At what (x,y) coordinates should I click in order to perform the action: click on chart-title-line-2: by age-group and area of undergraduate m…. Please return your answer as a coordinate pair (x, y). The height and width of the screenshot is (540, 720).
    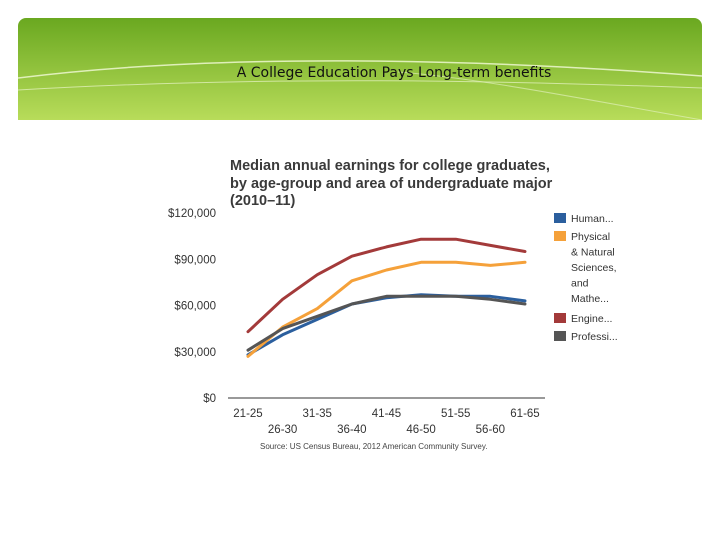
    Looking at the image, I should click on (391, 183).